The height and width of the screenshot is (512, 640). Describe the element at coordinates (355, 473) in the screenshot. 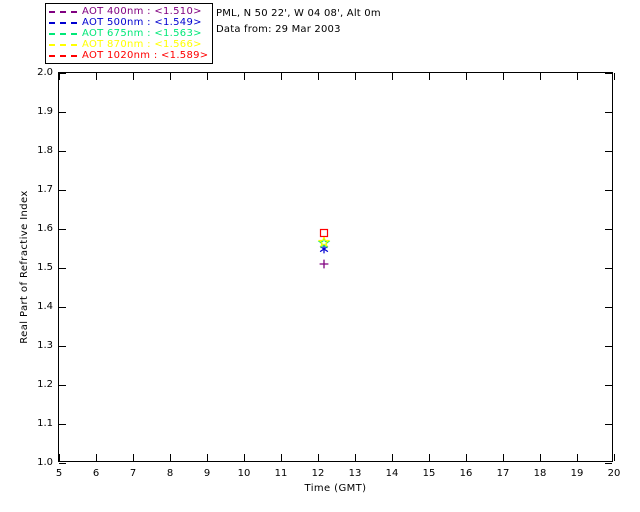

I see `x-axis-tick-label: 13` at that location.